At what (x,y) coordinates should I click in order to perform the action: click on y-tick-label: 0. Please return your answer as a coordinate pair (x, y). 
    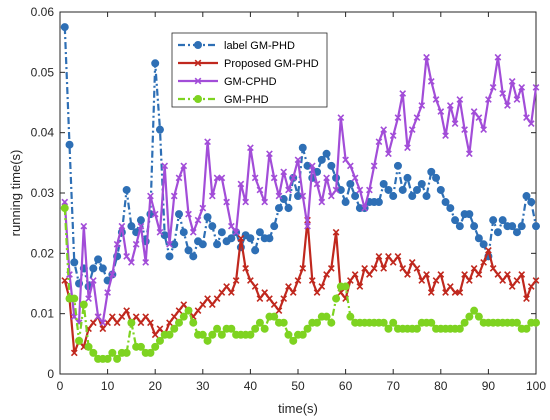
    Looking at the image, I should click on (50, 374).